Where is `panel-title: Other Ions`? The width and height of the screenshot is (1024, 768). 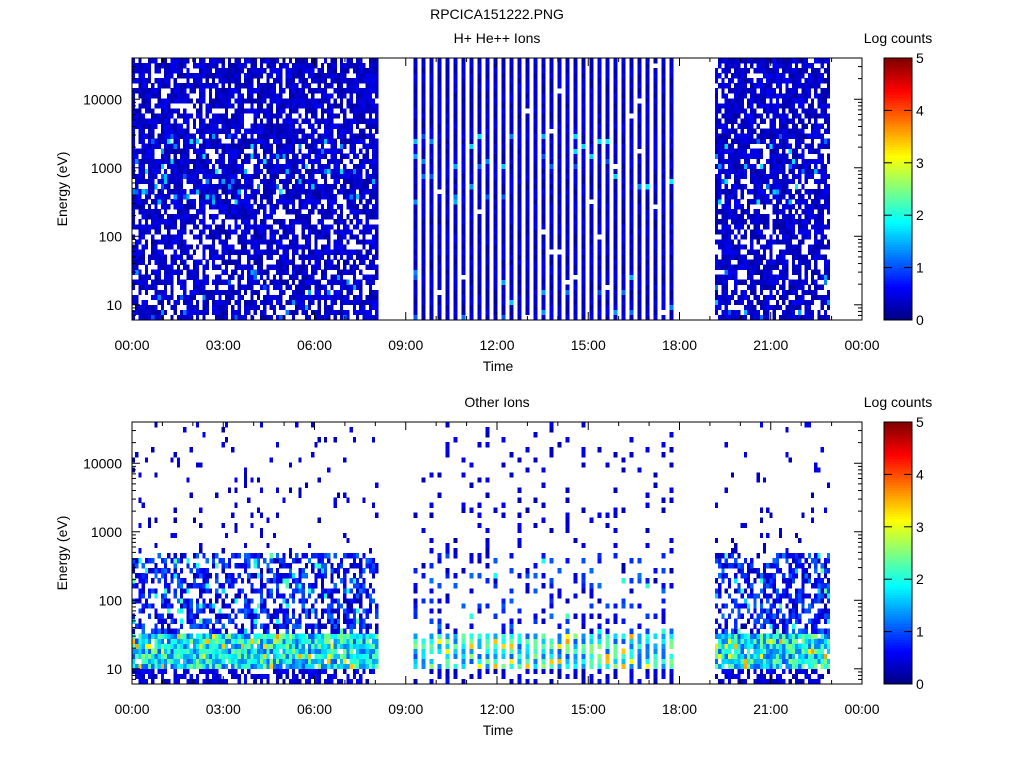
panel-title: Other Ions is located at coordinates (496, 402).